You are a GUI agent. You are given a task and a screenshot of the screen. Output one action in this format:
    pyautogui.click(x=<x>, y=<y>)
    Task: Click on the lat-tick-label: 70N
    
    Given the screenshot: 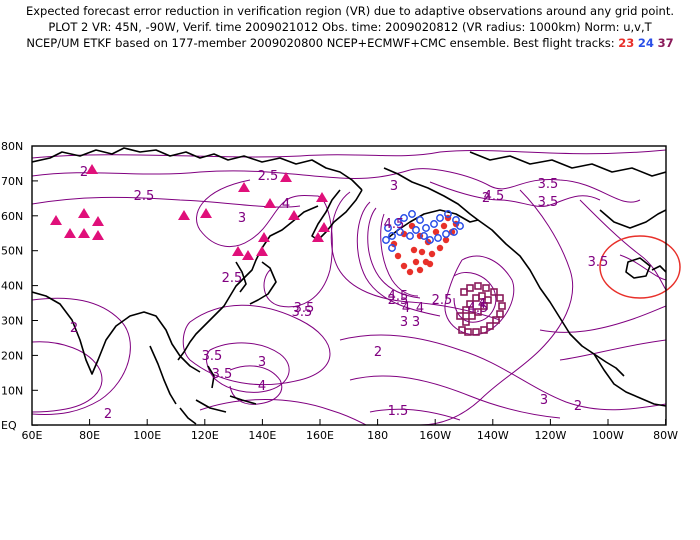 What is the action you would take?
    pyautogui.click(x=12, y=181)
    